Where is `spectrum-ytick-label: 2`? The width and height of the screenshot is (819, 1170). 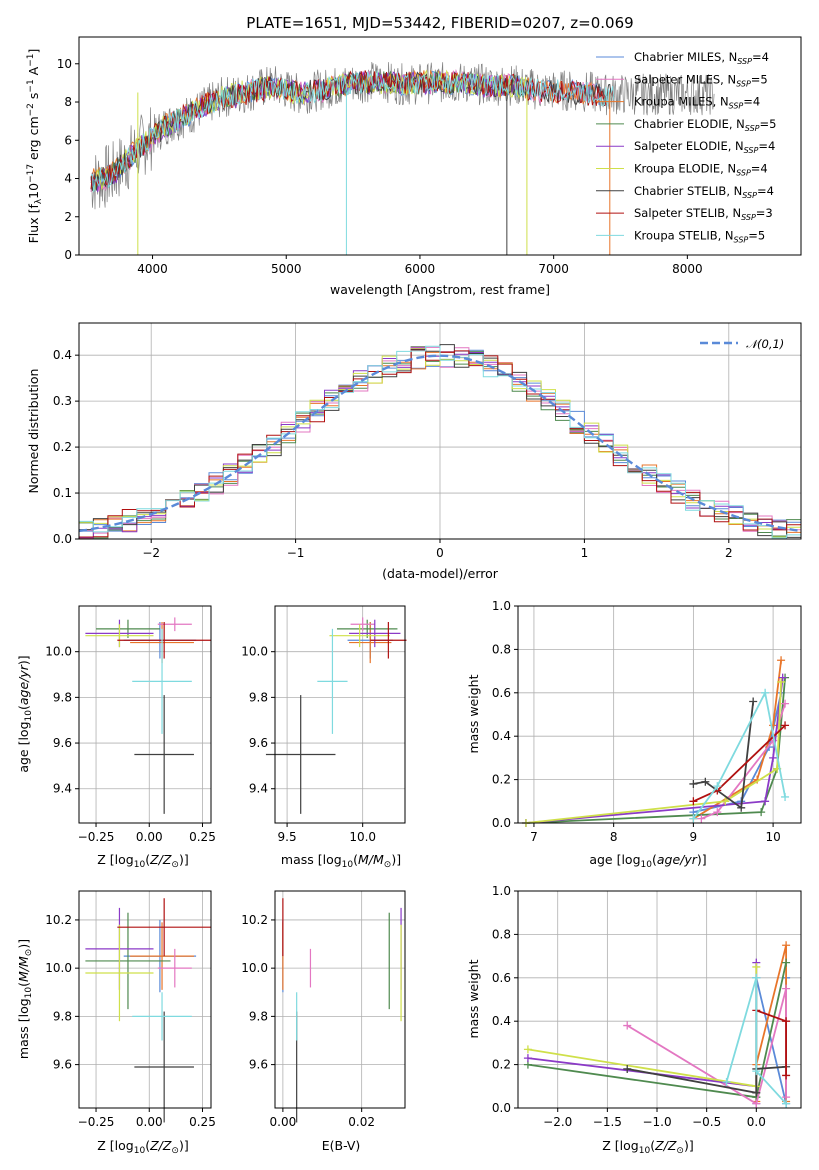
spectrum-ytick-label: 2 is located at coordinates (68, 217).